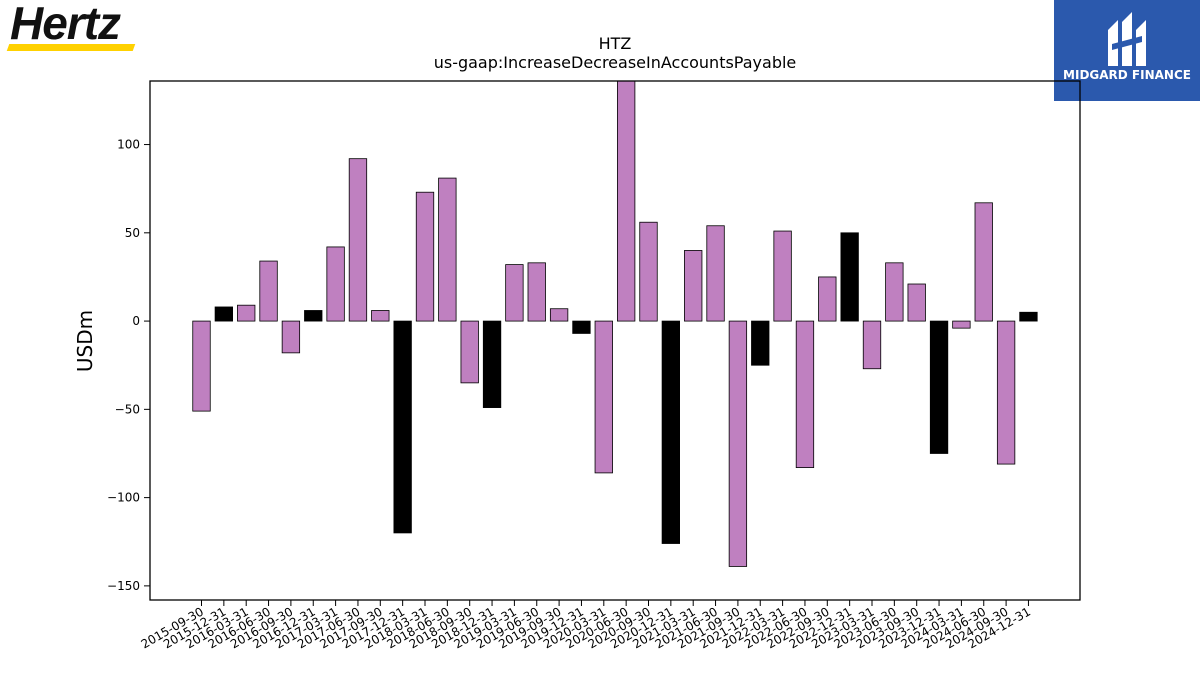 This screenshot has width=1200, height=675. Describe the element at coordinates (136, 321) in the screenshot. I see `y-tick-label: 0` at that location.